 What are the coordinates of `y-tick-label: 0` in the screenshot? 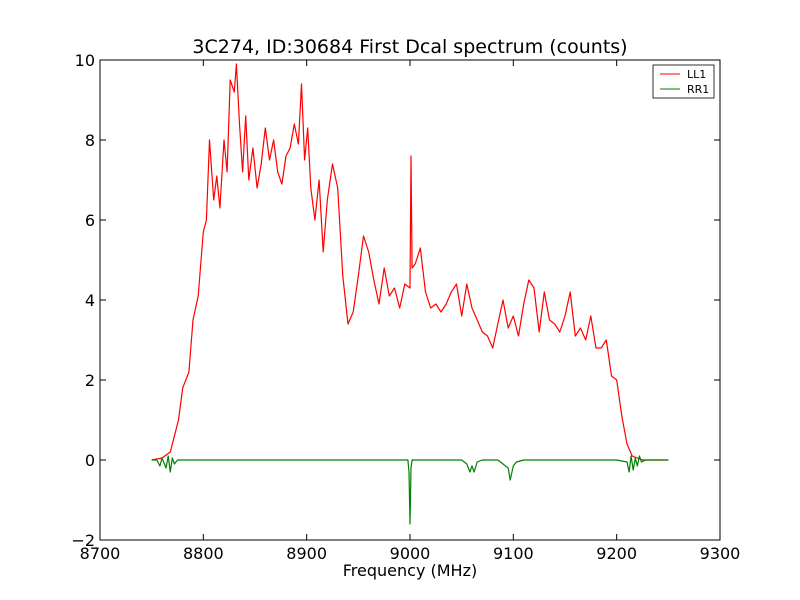 It's located at (90, 460).